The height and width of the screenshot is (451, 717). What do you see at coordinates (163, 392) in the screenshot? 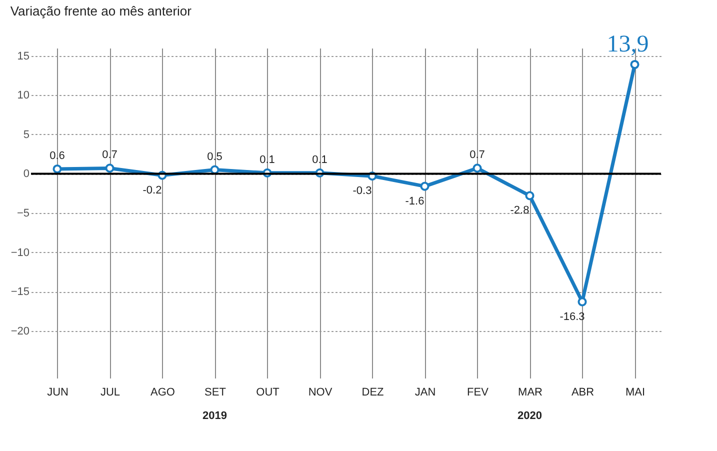
I see `x-tick-label: AGO` at bounding box center [163, 392].